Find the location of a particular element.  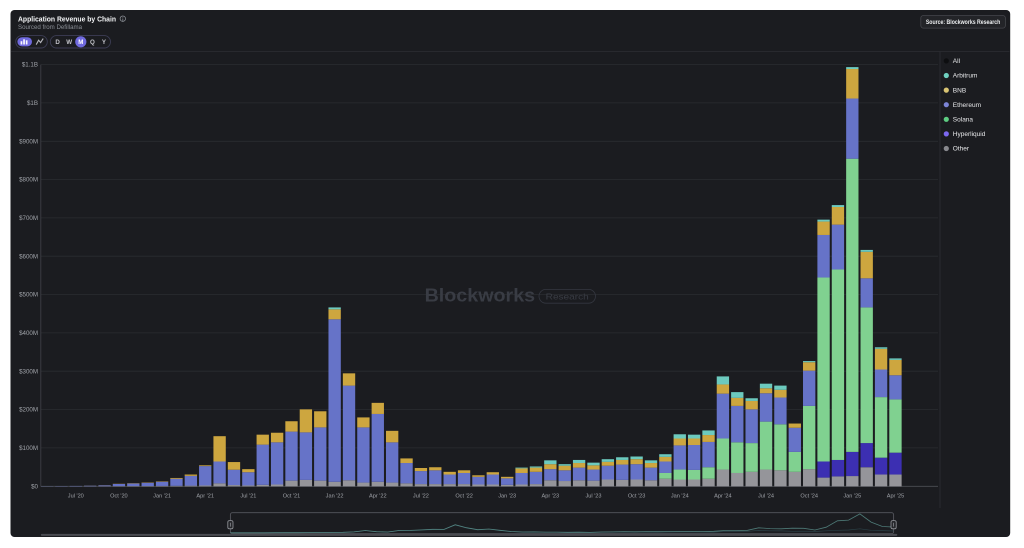

svg-text: D is located at coordinates (57, 42).